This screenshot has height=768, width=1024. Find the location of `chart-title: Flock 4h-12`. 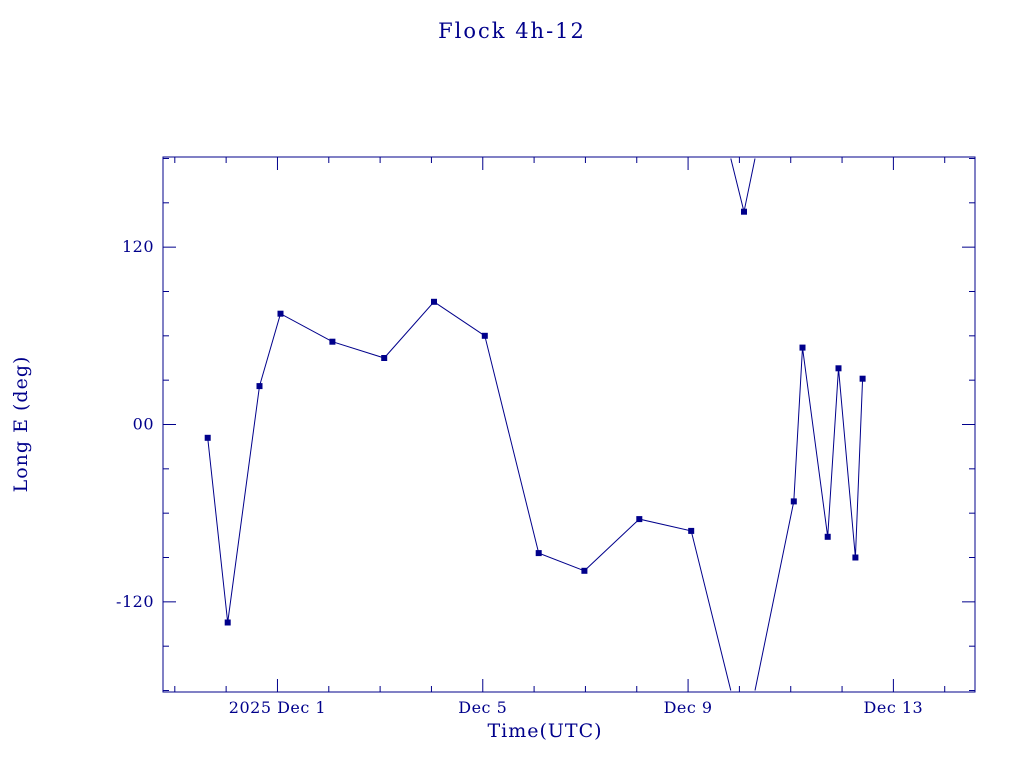

chart-title: Flock 4h-12 is located at coordinates (512, 31).